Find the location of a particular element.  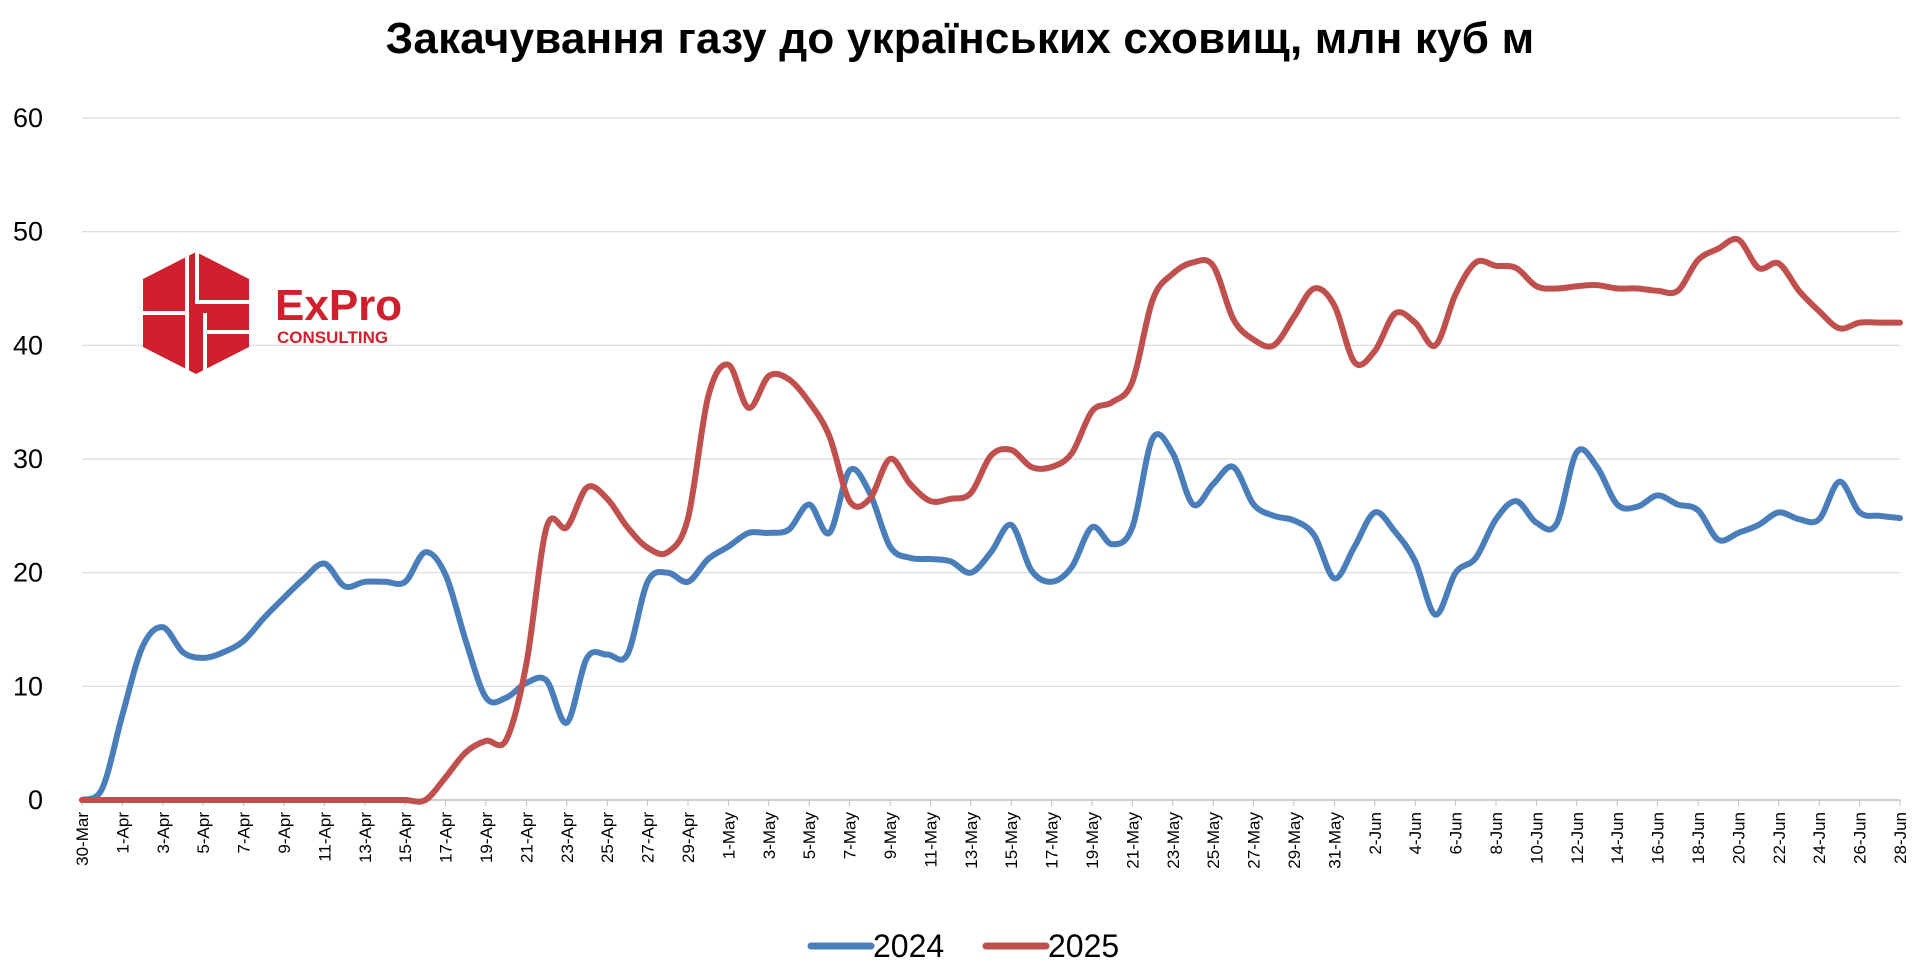

x-tick-label-22-Jun: 22-Jun is located at coordinates (1779, 838).